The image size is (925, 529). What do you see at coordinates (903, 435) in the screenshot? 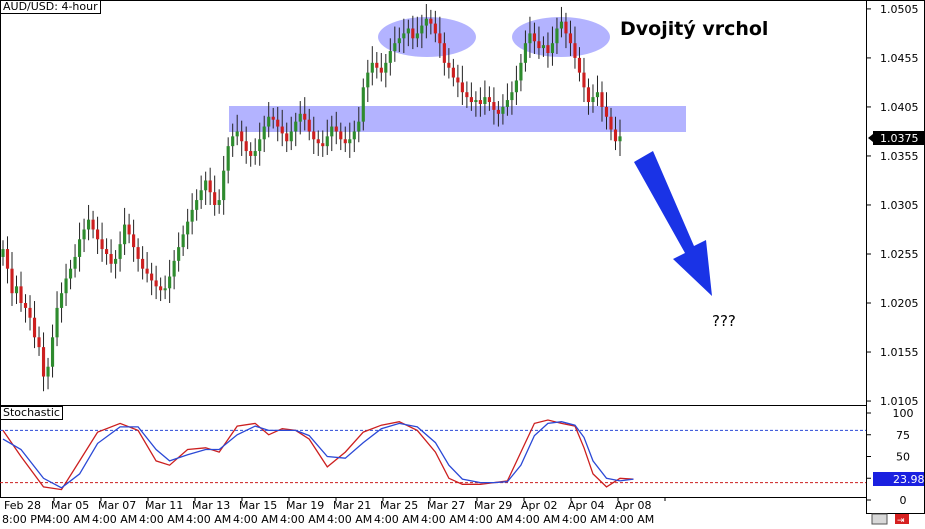
I see `stoch-tick-label: 75` at bounding box center [903, 435].